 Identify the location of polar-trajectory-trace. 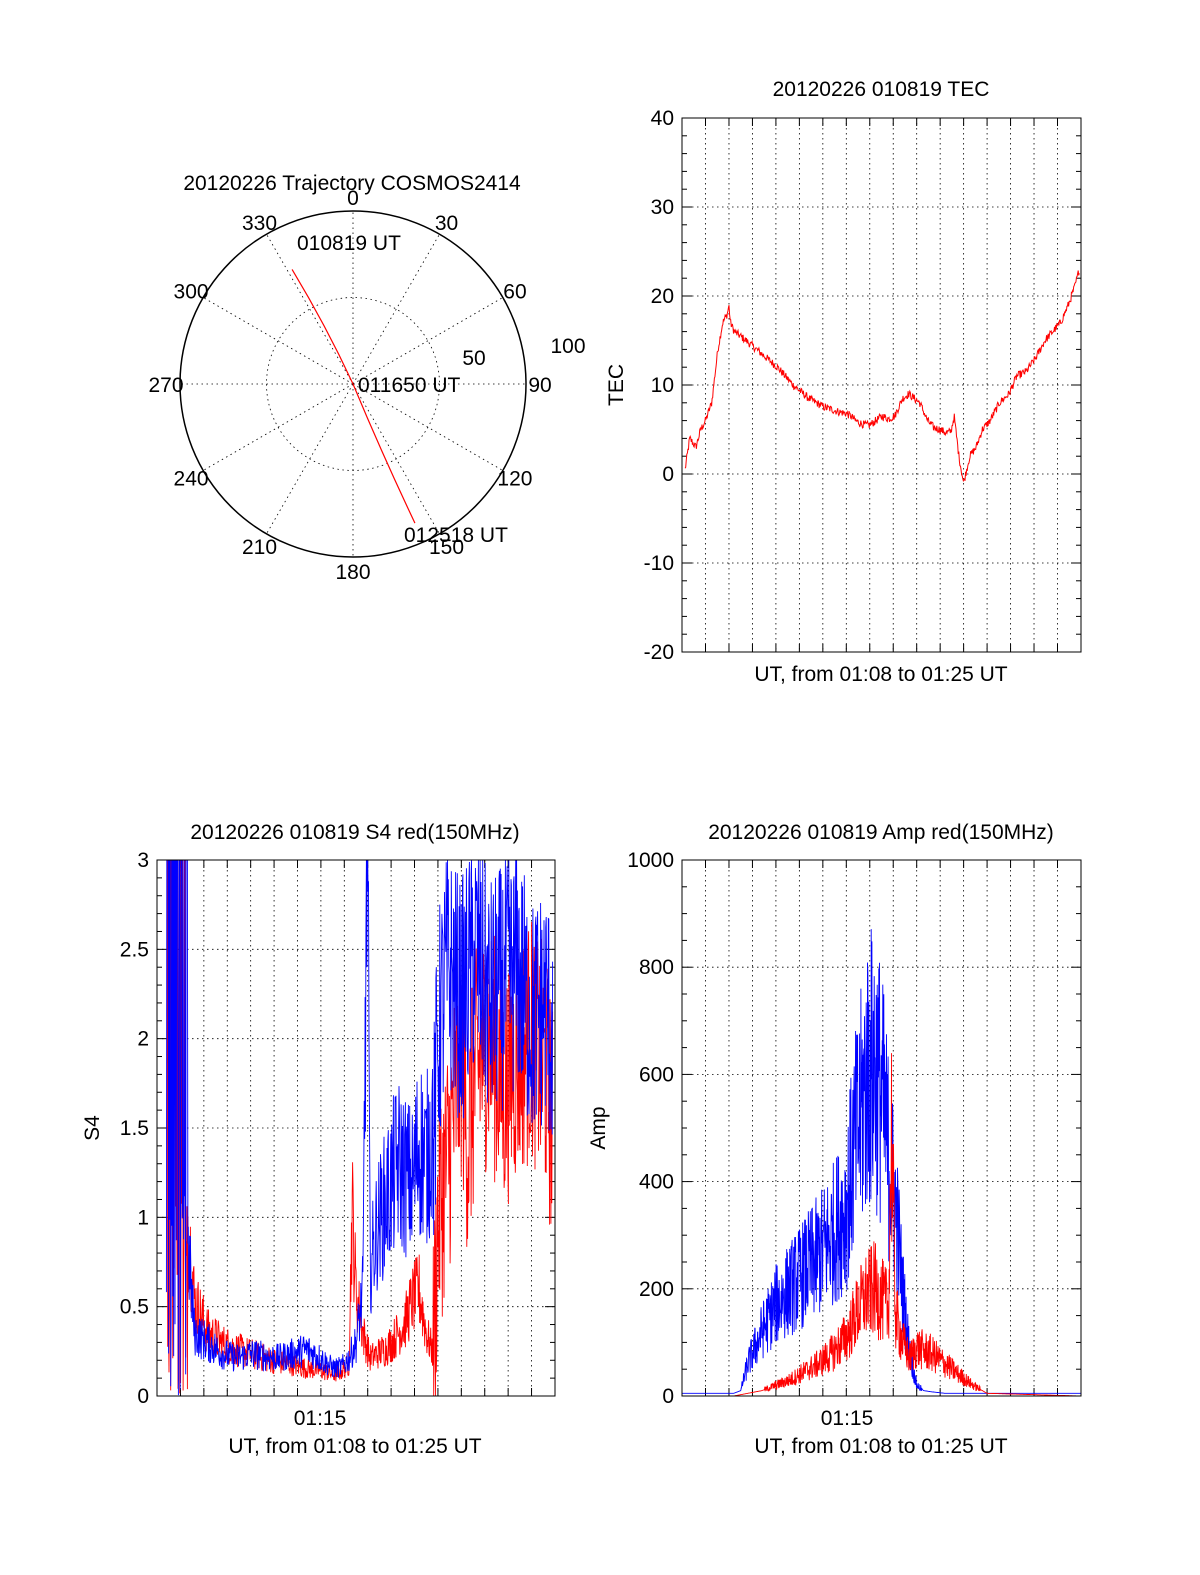
(353, 396).